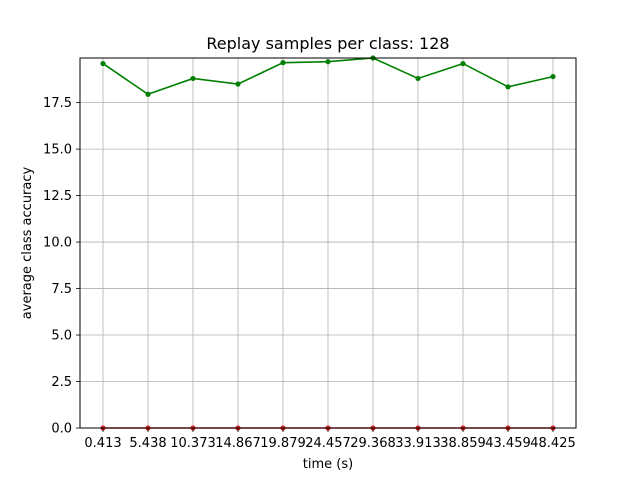  What do you see at coordinates (57, 150) in the screenshot?
I see `y-tick-label: 15.0` at bounding box center [57, 150].